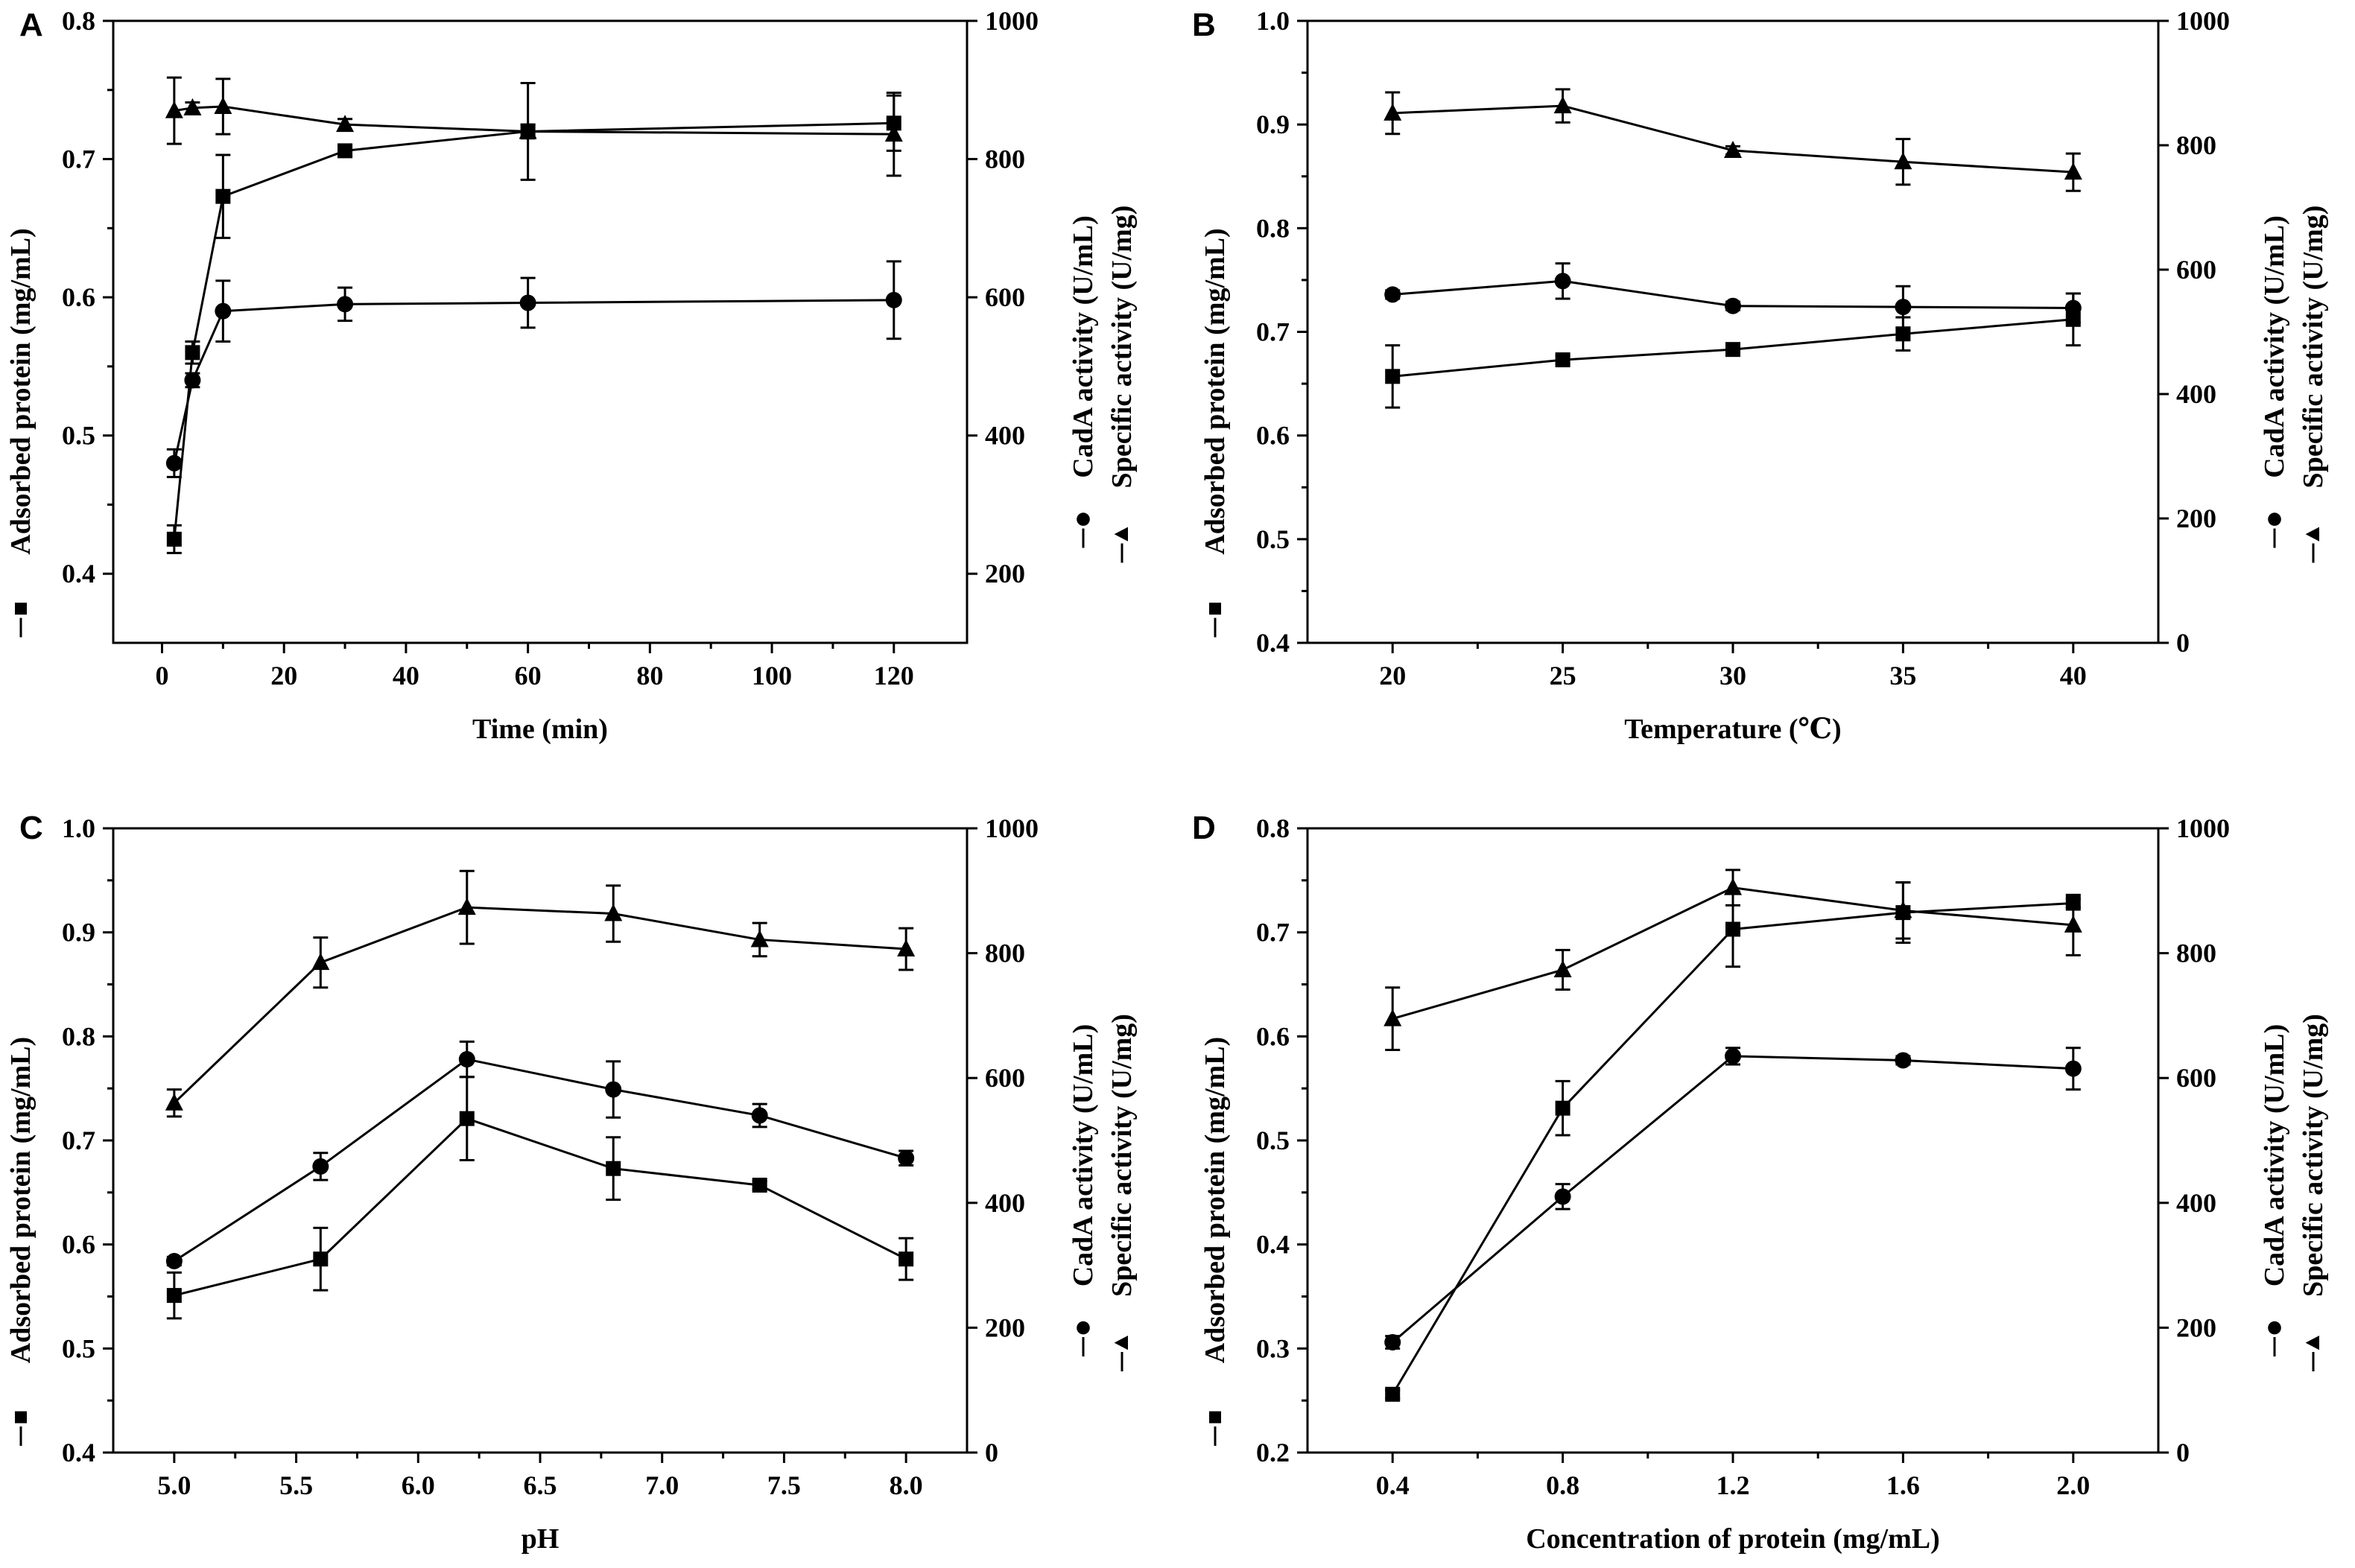  I want to click on y-axis-title-right-1: CadA activity (U/mL), so click(1083, 1156).